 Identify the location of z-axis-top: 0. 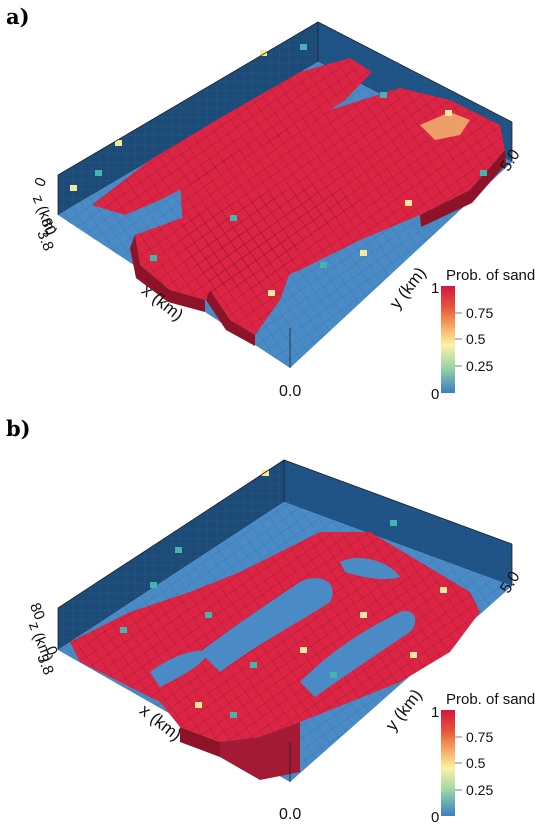
(40, 182).